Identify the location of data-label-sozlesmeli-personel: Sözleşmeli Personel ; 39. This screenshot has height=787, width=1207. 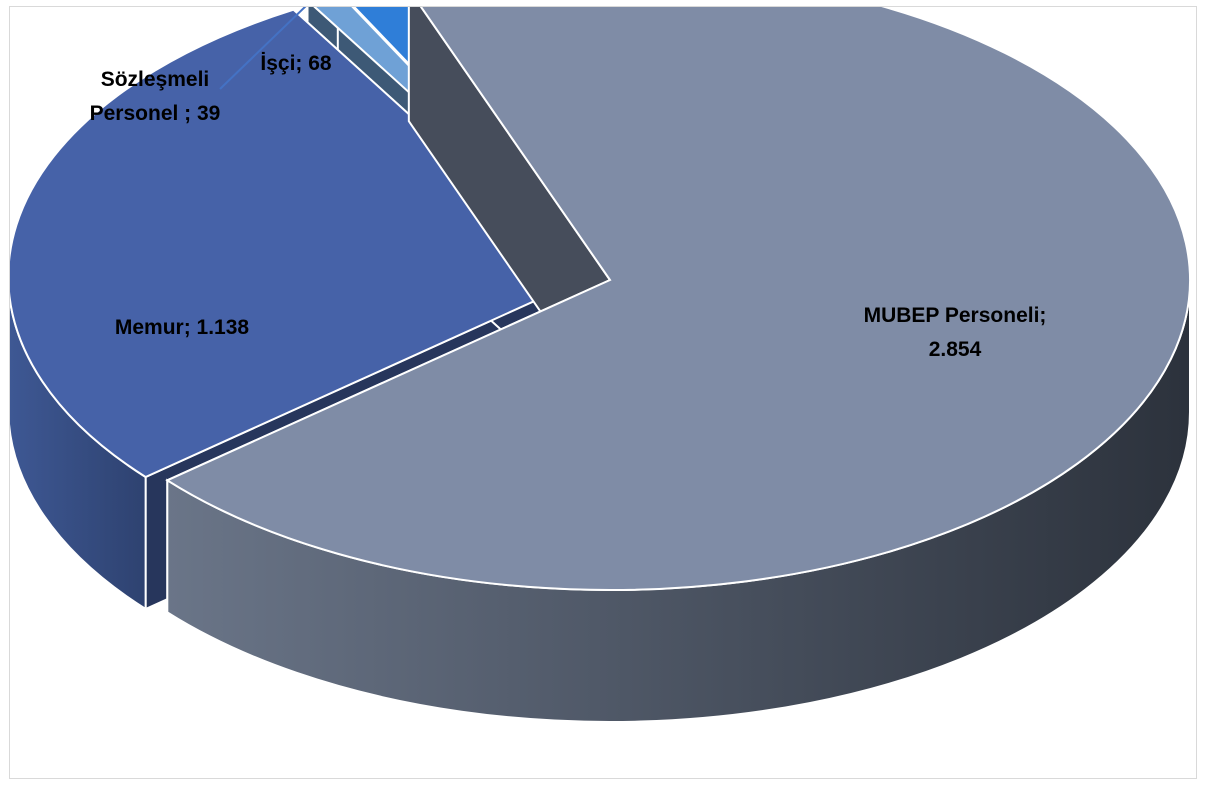
(155, 96).